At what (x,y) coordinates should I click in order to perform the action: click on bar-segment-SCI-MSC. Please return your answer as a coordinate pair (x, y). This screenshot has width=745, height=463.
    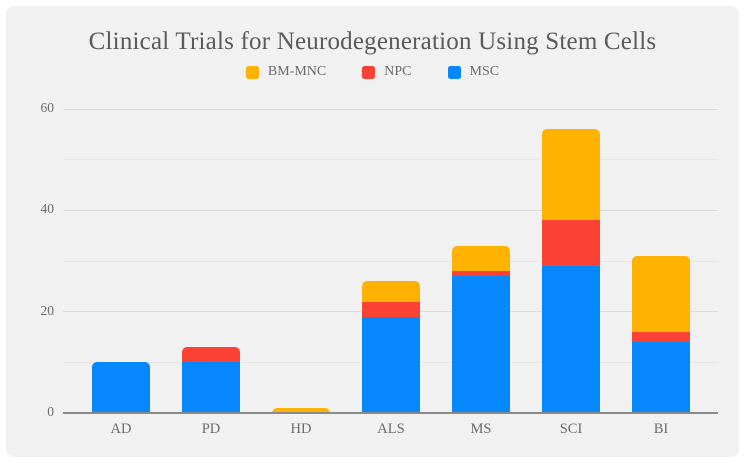
    Looking at the image, I should click on (571, 339).